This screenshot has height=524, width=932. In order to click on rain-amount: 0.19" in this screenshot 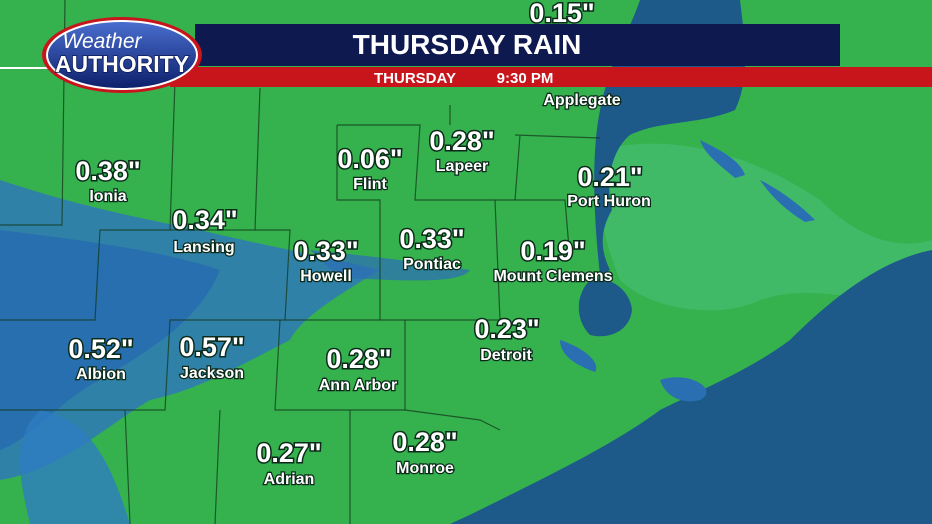, I will do `click(552, 251)`.